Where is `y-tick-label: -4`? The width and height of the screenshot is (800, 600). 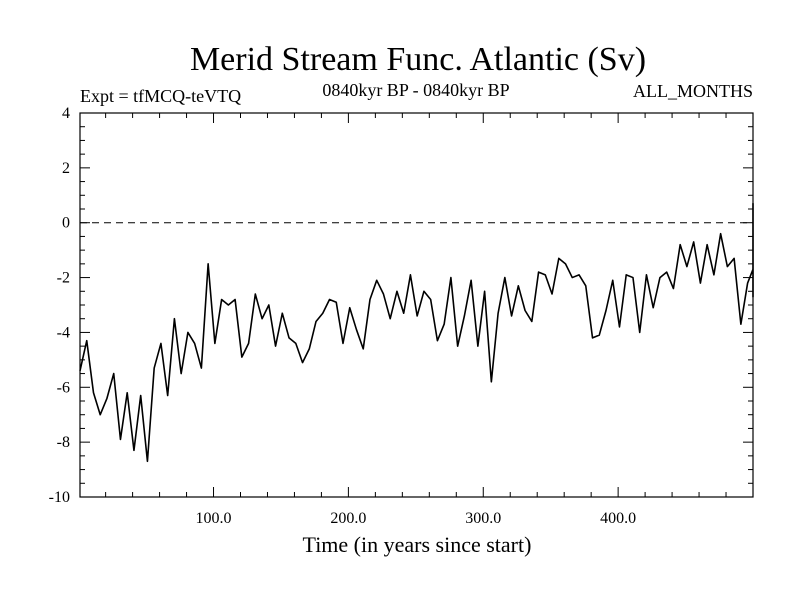
y-tick-label: -4 is located at coordinates (63, 332).